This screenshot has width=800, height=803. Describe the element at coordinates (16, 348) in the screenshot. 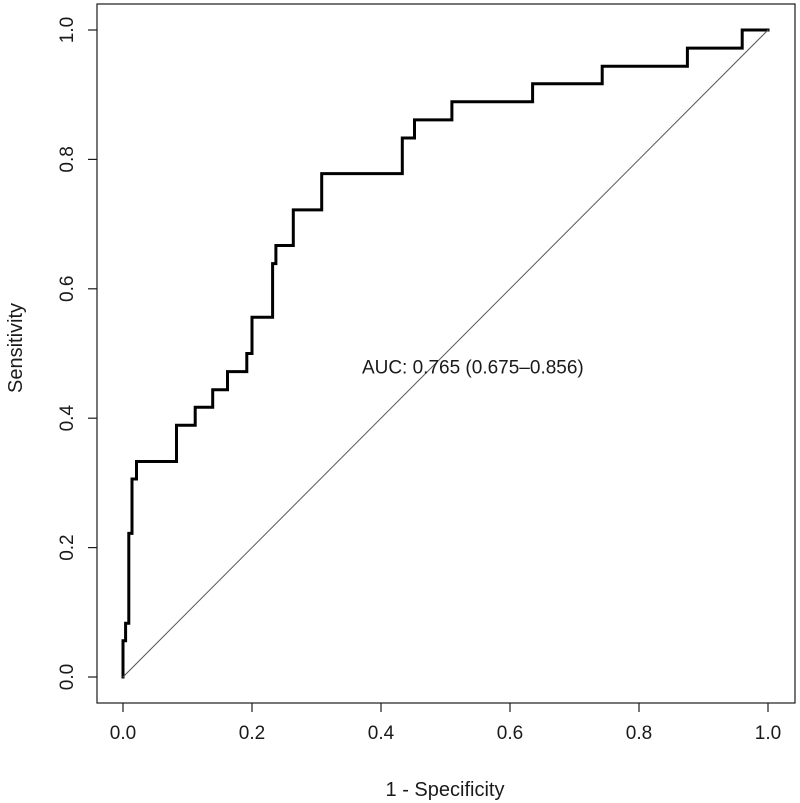

I see `y-axis-title: Sensitivity` at that location.